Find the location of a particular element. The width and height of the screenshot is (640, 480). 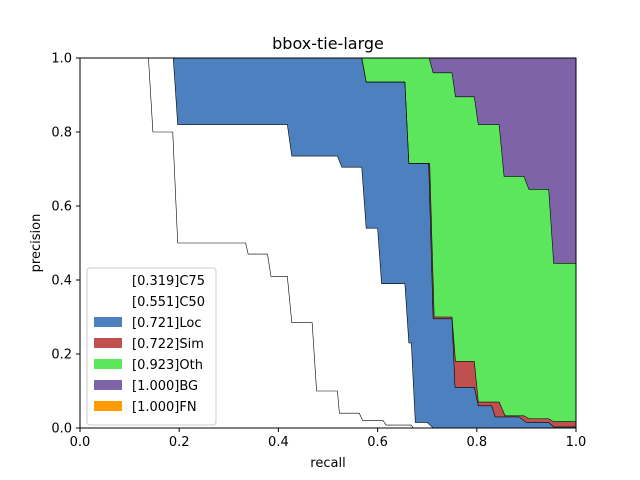

y-tick-label: 1.0 is located at coordinates (61, 59).